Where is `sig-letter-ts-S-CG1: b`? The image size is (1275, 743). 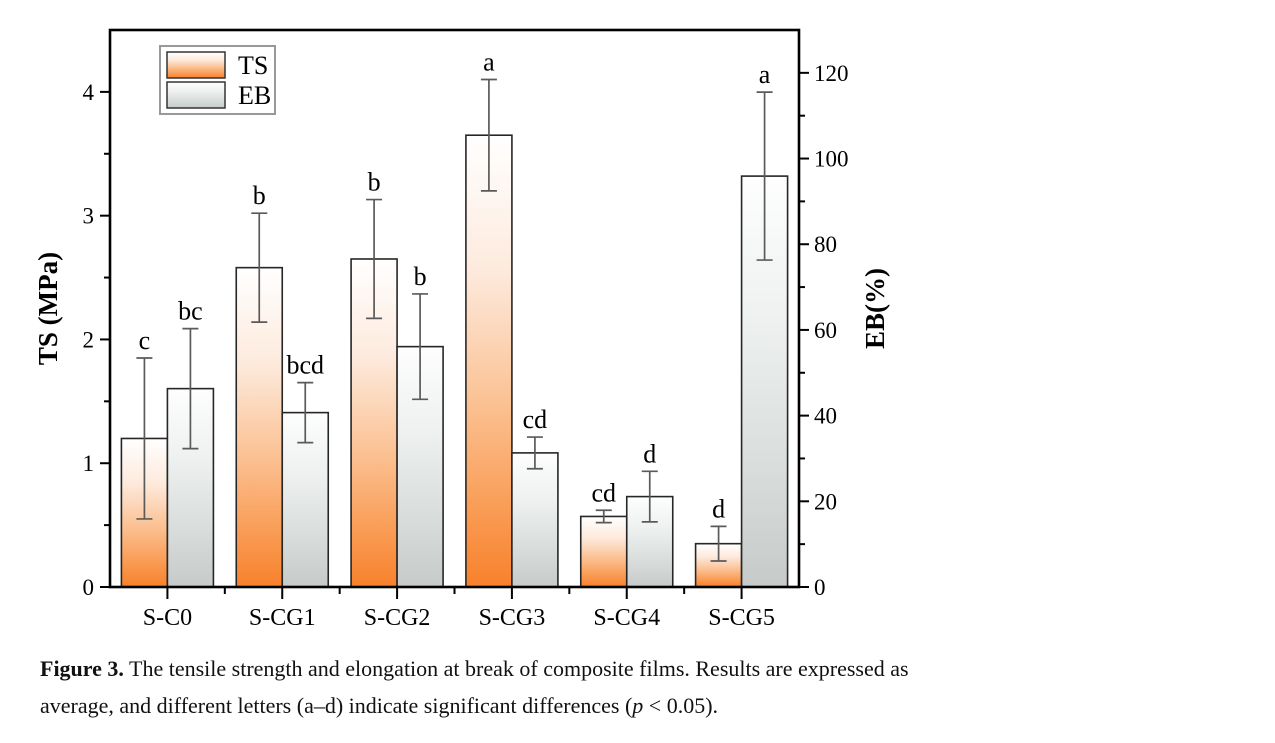 sig-letter-ts-S-CG1: b is located at coordinates (259, 195).